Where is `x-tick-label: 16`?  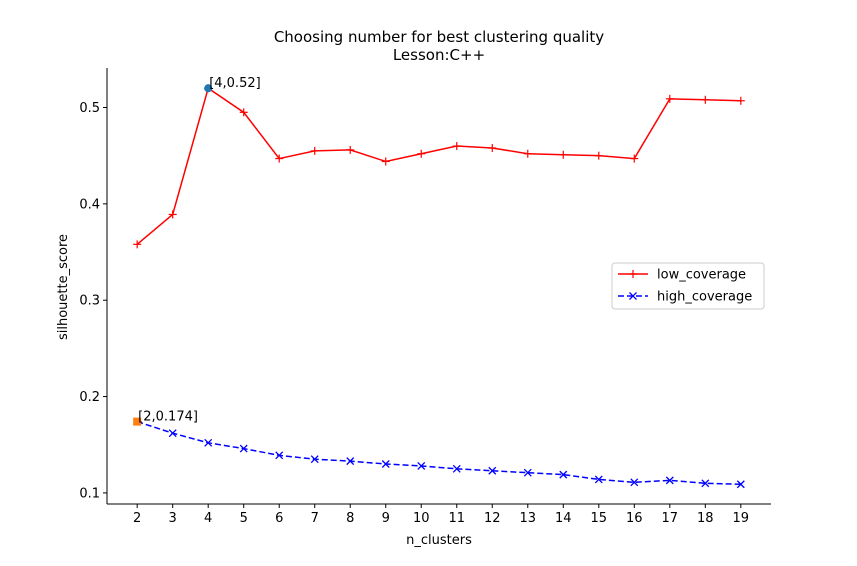 x-tick-label: 16 is located at coordinates (634, 518).